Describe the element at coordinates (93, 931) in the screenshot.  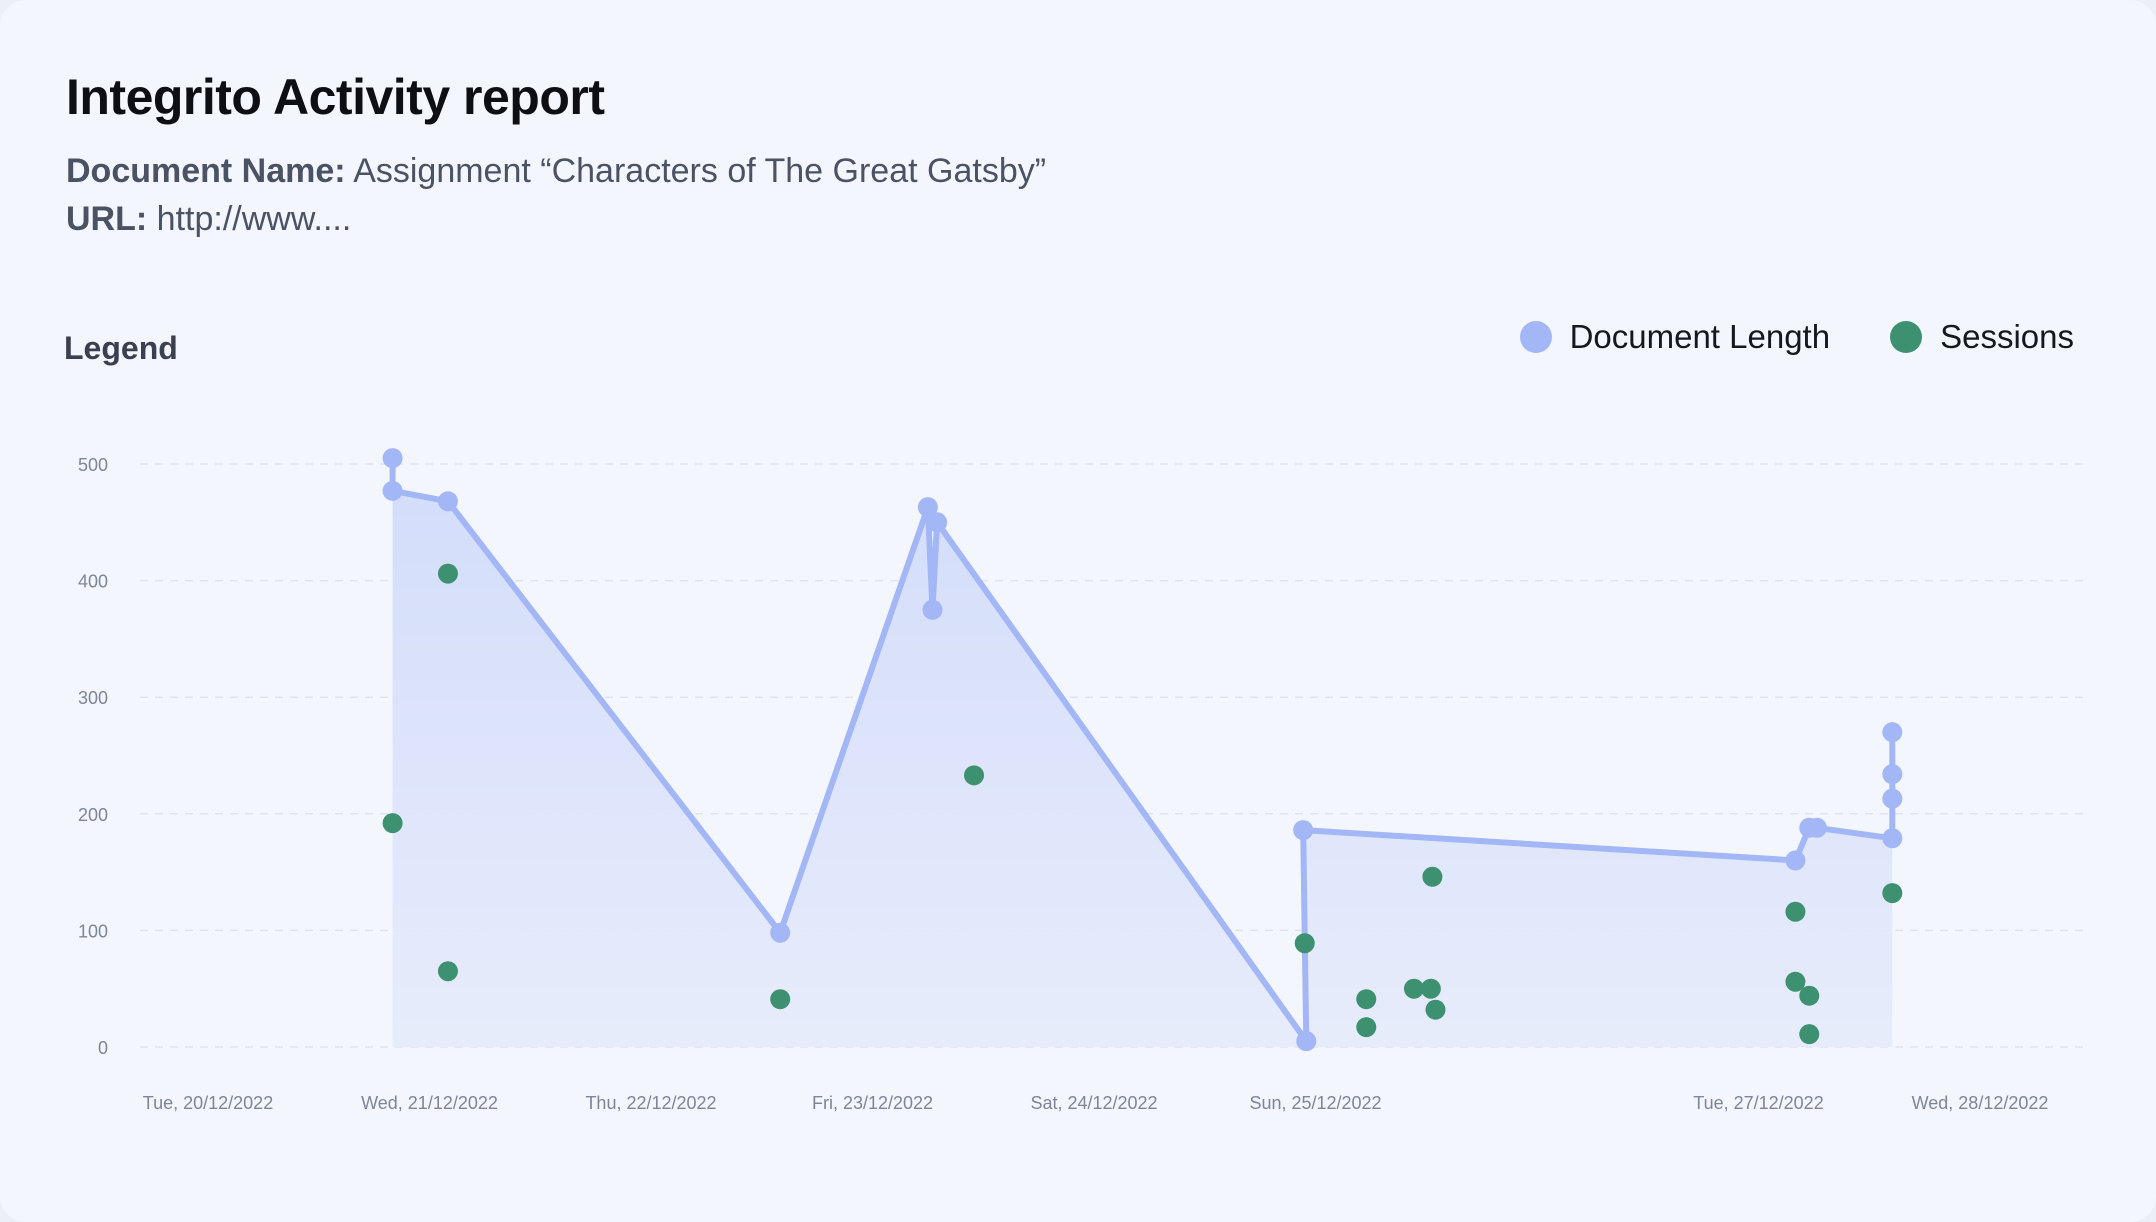
I see `y-tick-label: 100` at that location.